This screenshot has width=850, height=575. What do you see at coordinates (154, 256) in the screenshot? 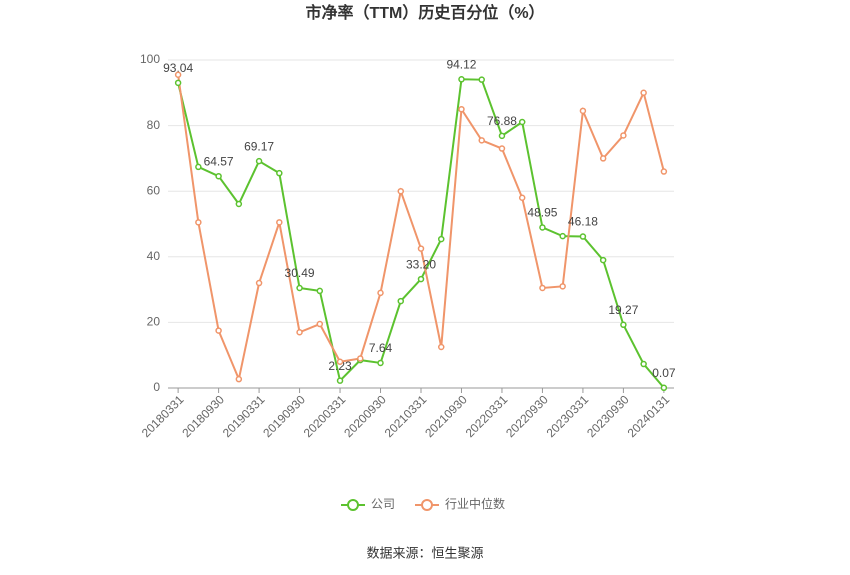
I see `y-tick-label: 40` at bounding box center [154, 256].